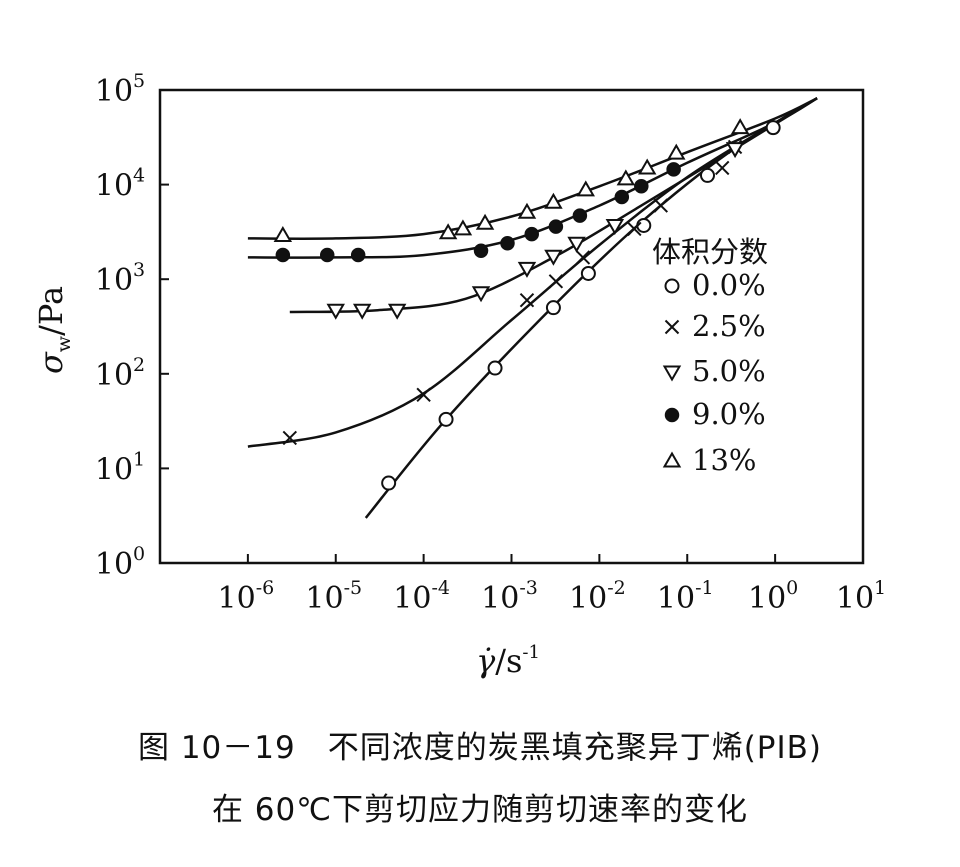  What do you see at coordinates (353, 588) in the screenshot?
I see `x-tick-exponent: -5` at bounding box center [353, 588].